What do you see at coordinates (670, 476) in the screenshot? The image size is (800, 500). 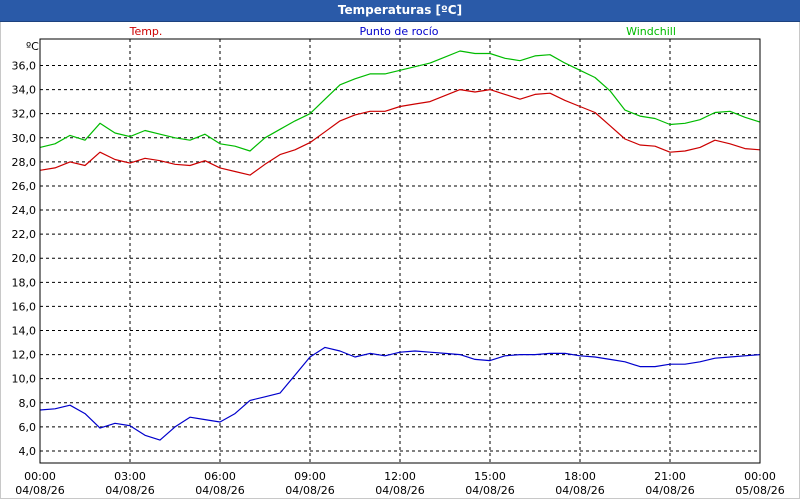 I see `x-tick-time: 21:00` at bounding box center [670, 476].